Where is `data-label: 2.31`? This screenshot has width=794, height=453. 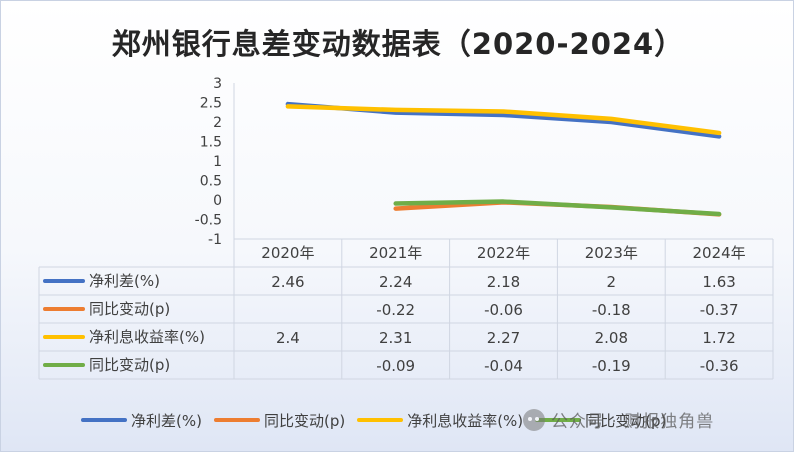 data-label: 2.31 is located at coordinates (395, 338).